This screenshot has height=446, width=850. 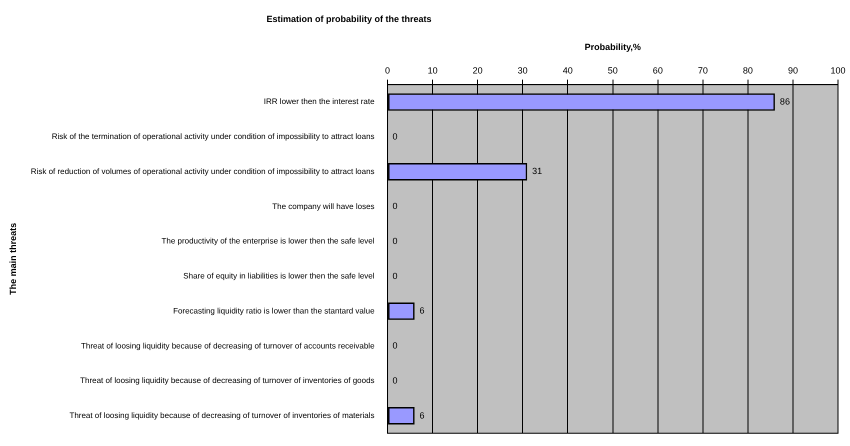 I want to click on y-tick-label: Share of equity in liabilities is lower then the safe level, so click(x=279, y=276).